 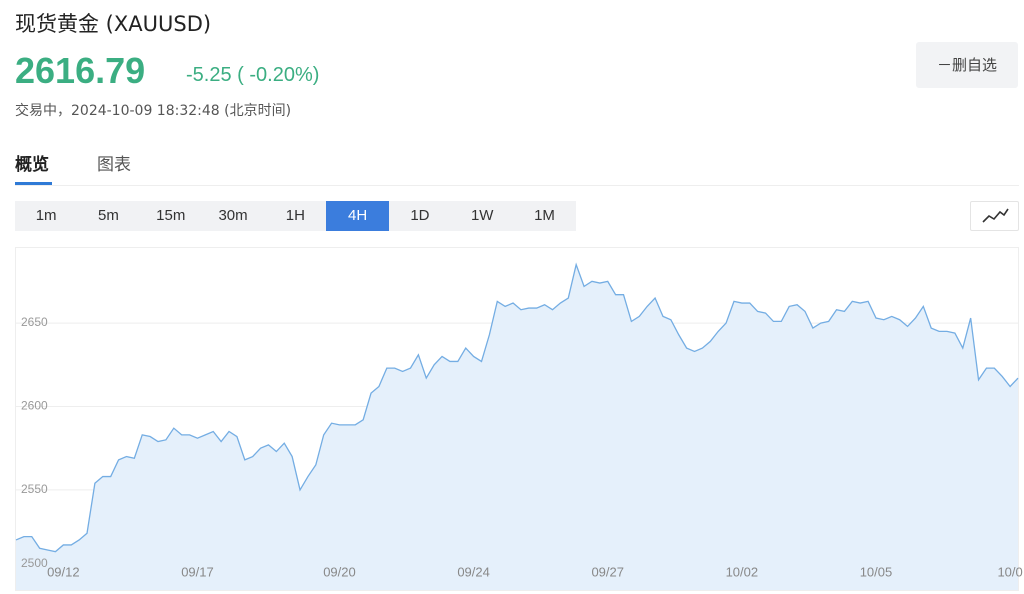 What do you see at coordinates (113, 24) in the screenshot?
I see `title: 现货黄金 (XAUUSD)` at bounding box center [113, 24].